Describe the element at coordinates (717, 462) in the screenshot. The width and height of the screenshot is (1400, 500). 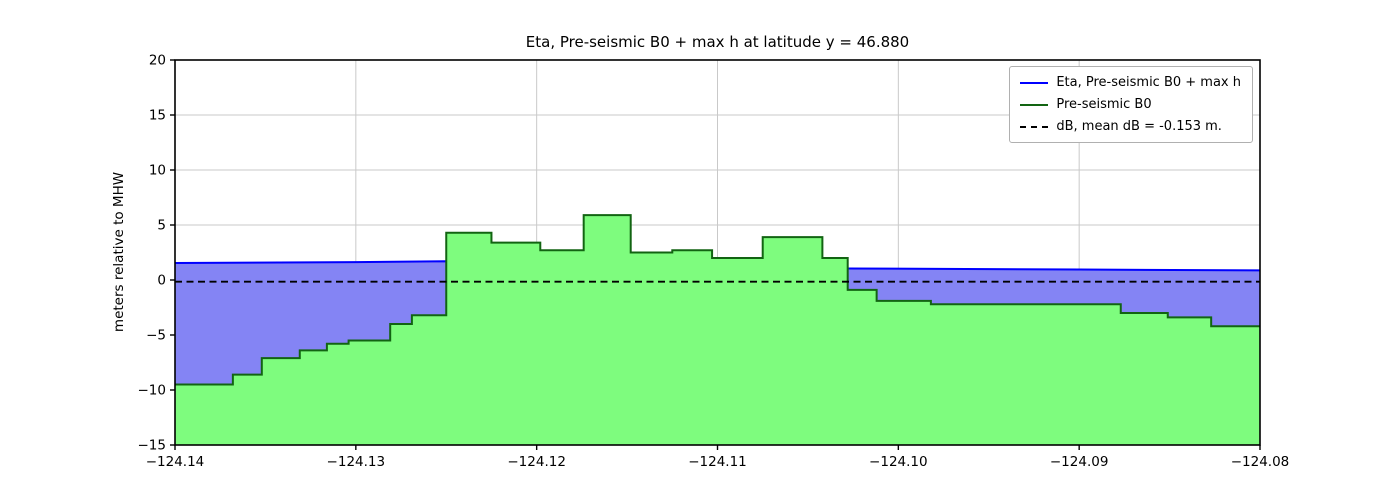
I see `x-tick-label: −124.11` at that location.